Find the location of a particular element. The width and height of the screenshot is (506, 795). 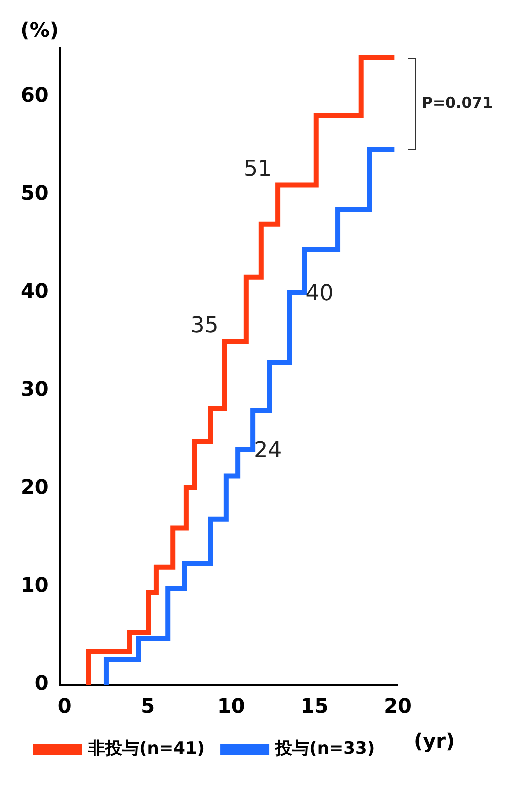

annotation: 35 is located at coordinates (204, 326).